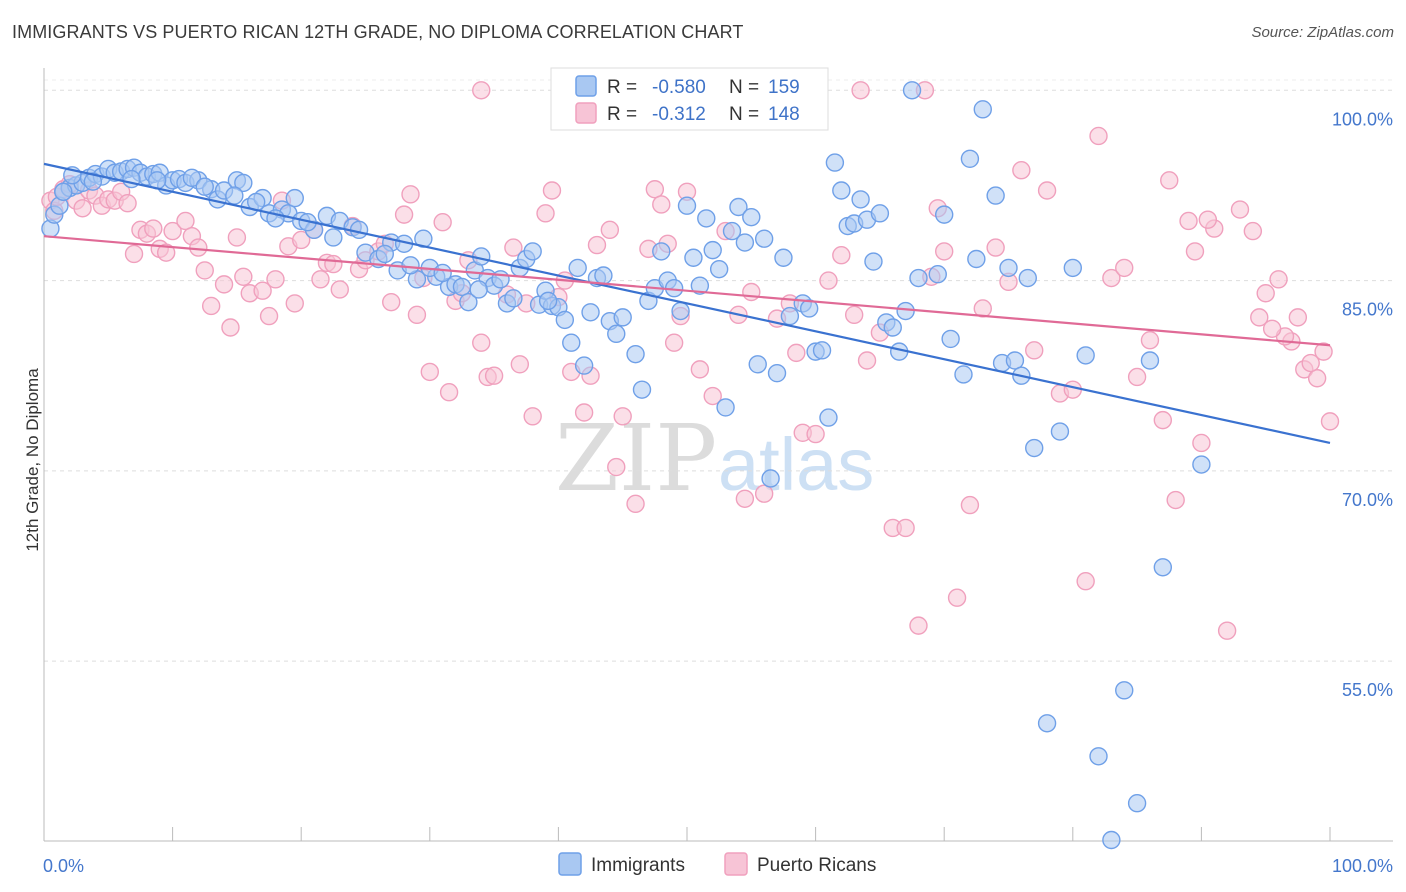  What do you see at coordinates (687, 291) in the screenshot?
I see `puerto-ricans-trend-line` at bounding box center [687, 291].